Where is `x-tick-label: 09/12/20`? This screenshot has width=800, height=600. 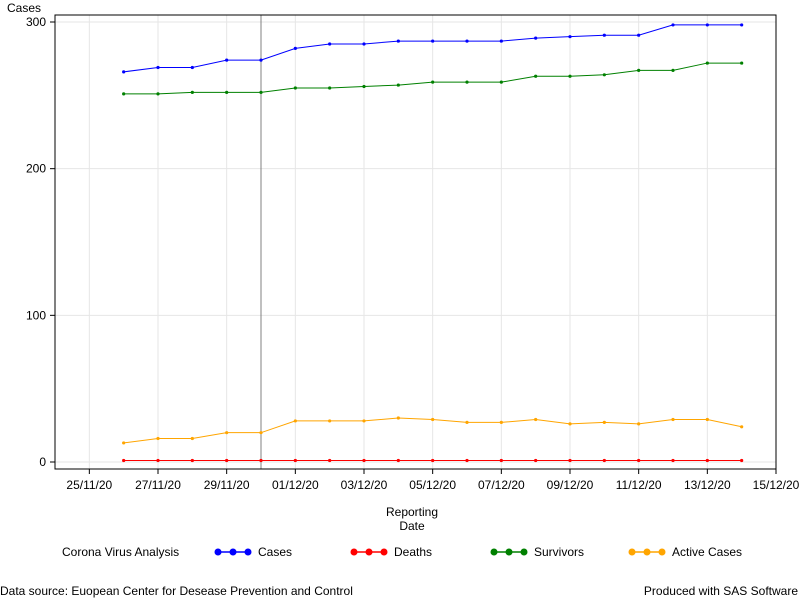
x-tick-label: 09/12/20 is located at coordinates (570, 485).